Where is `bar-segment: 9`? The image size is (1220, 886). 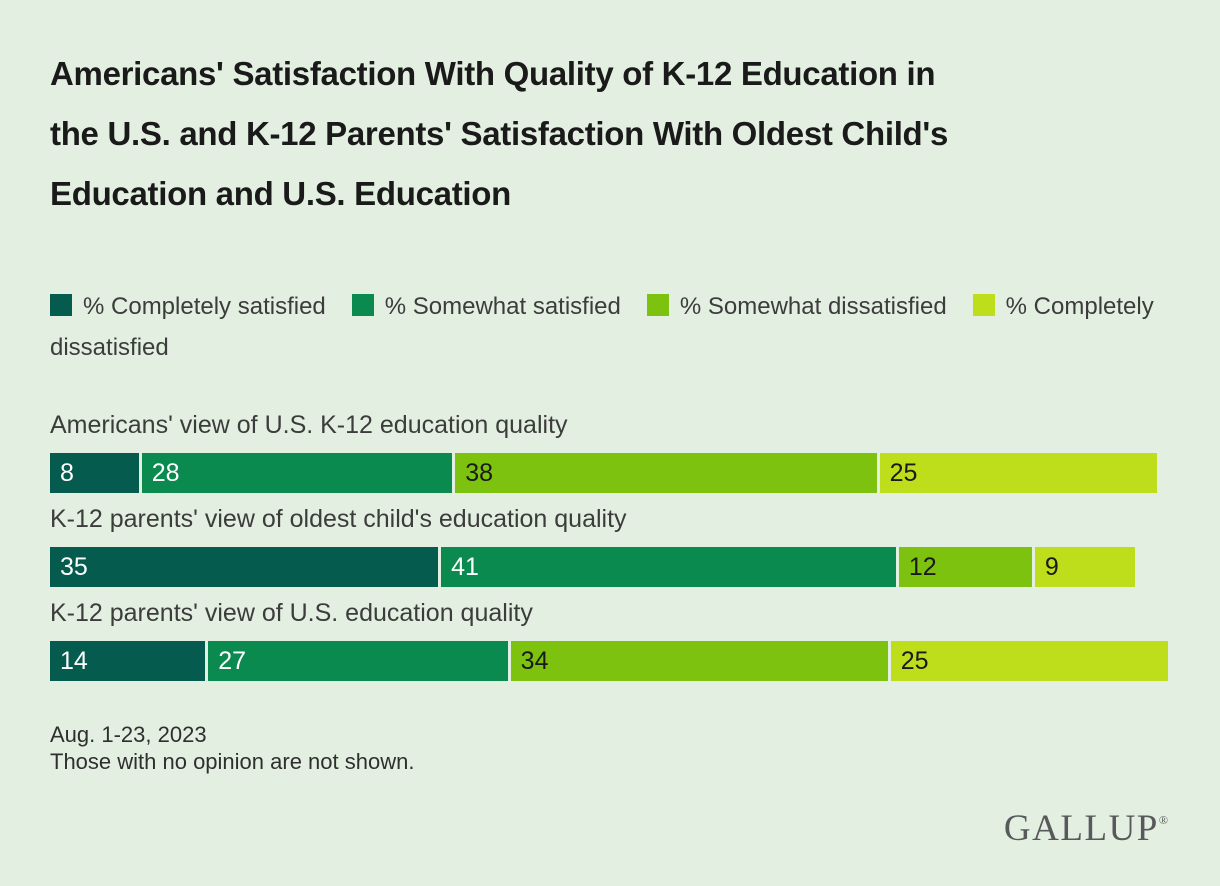
bar-segment: 9 is located at coordinates (1084, 567).